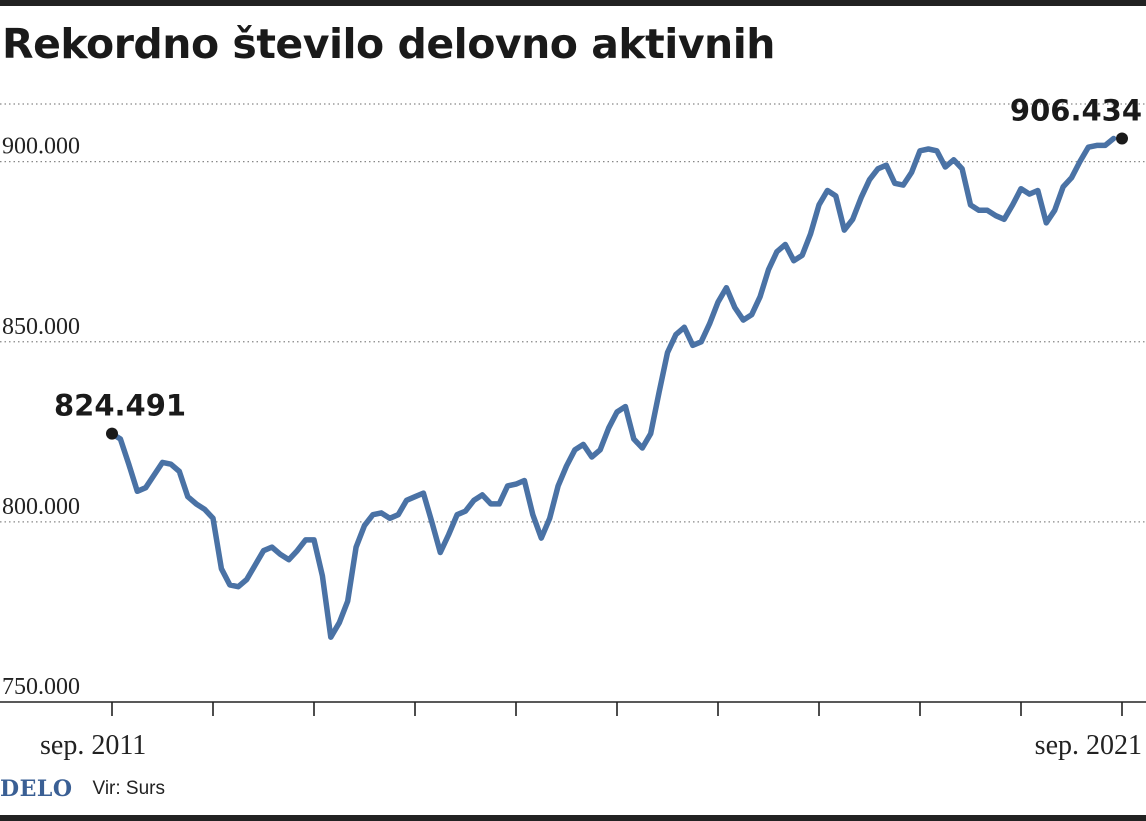 This screenshot has height=821, width=1146. What do you see at coordinates (93, 745) in the screenshot?
I see `x-axis-label: sep. 2011` at bounding box center [93, 745].